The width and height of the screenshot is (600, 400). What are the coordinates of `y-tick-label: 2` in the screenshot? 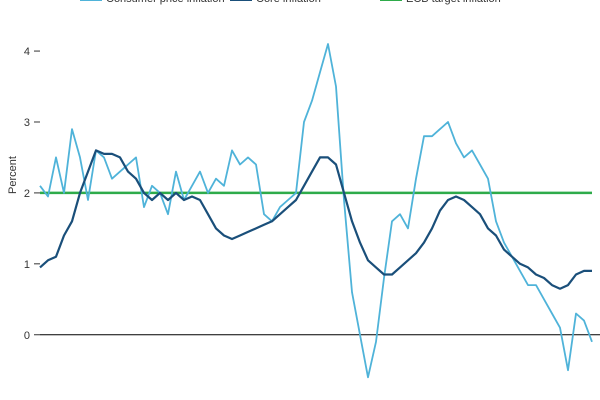 It's located at (27, 194).